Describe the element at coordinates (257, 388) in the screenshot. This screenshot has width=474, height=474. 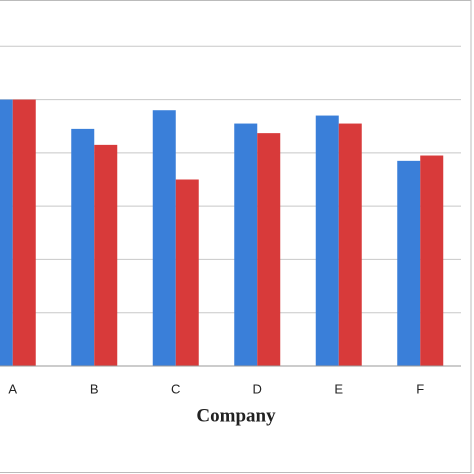
I see `x-tick-label: D` at that location.